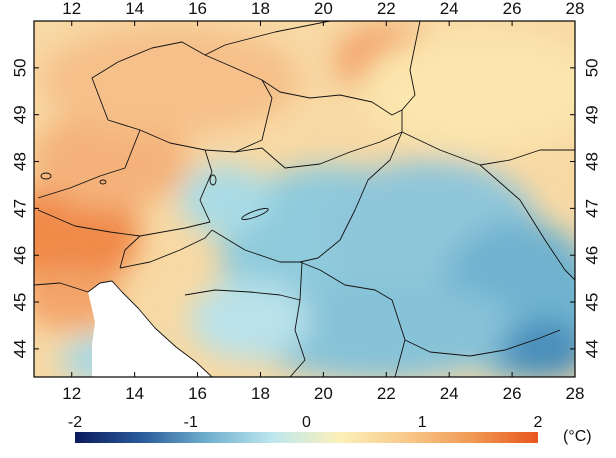  What do you see at coordinates (323, 393) in the screenshot?
I see `bottom-tick-label: 20` at bounding box center [323, 393].